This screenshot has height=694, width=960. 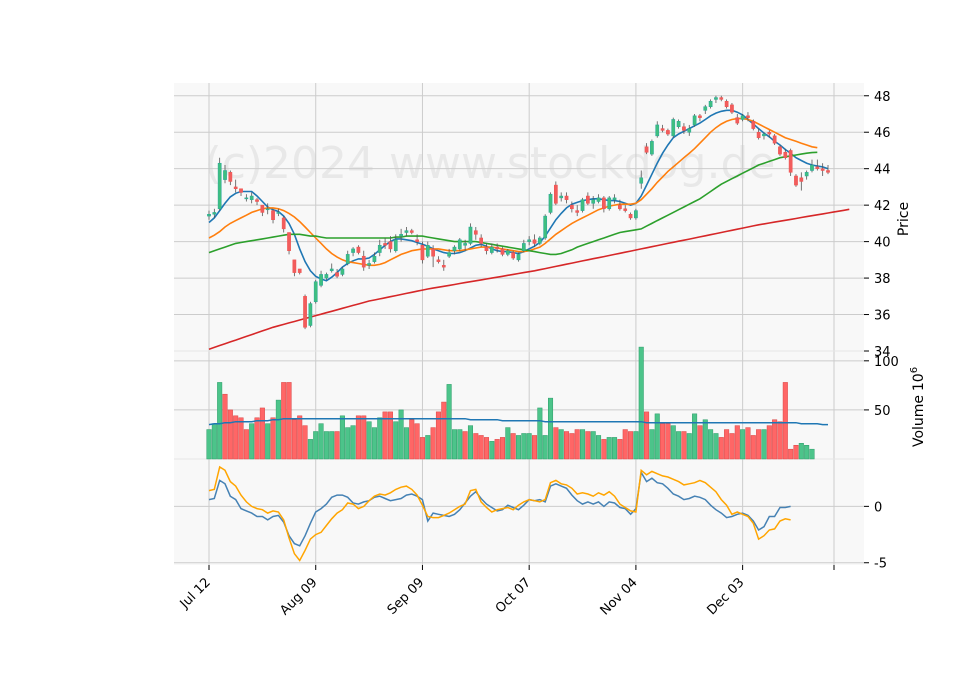 I want to click on price-axis-label: Price, so click(x=904, y=219).